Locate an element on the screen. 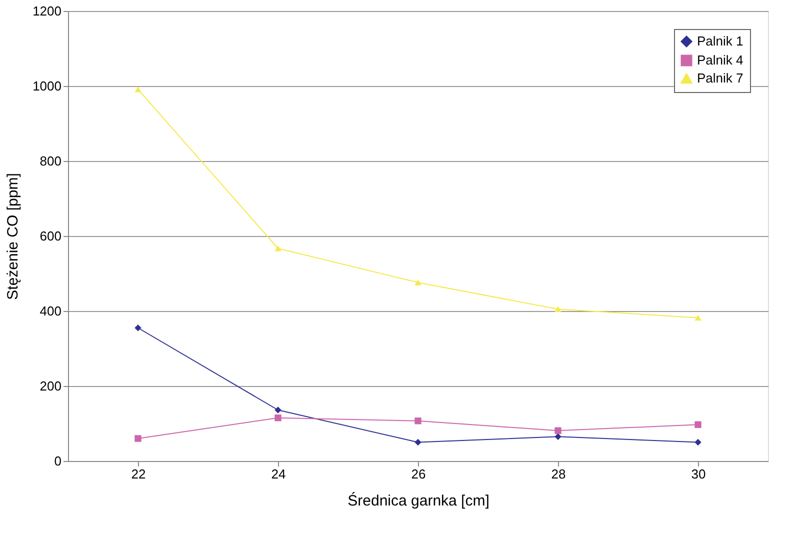  x-tick-label: 24 is located at coordinates (278, 474).